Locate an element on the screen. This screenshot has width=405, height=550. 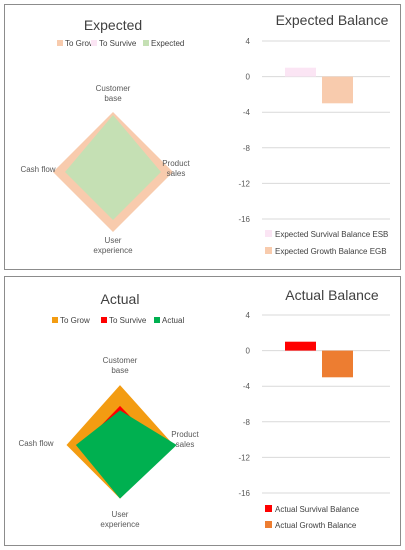
bar-actual-survival-balance is located at coordinates (300, 346).